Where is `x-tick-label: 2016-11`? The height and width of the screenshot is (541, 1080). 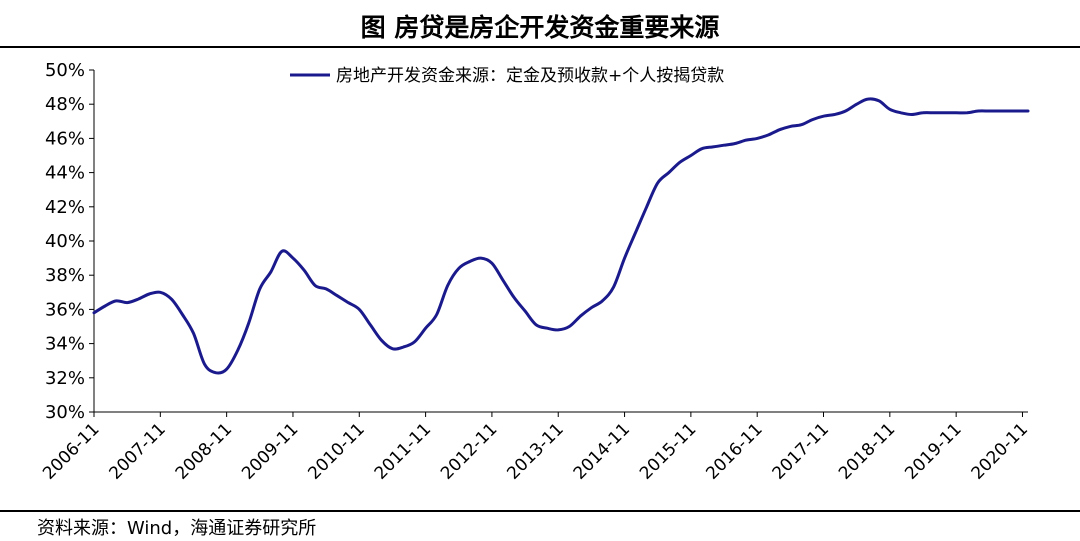
x-tick-label: 2016-11 is located at coordinates (734, 451).